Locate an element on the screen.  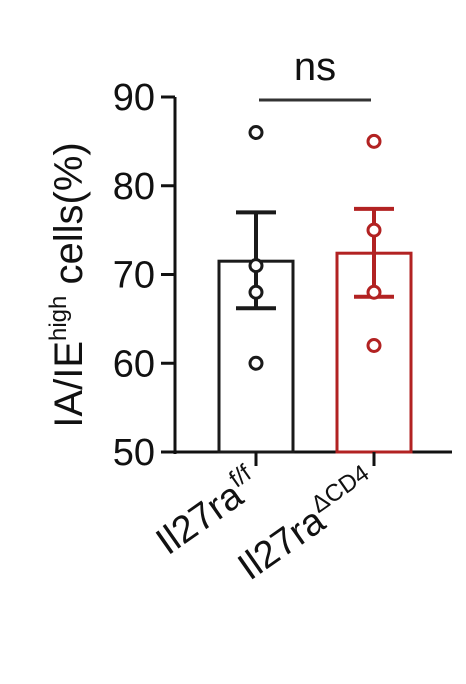
x-ticks is located at coordinates (315, 459).